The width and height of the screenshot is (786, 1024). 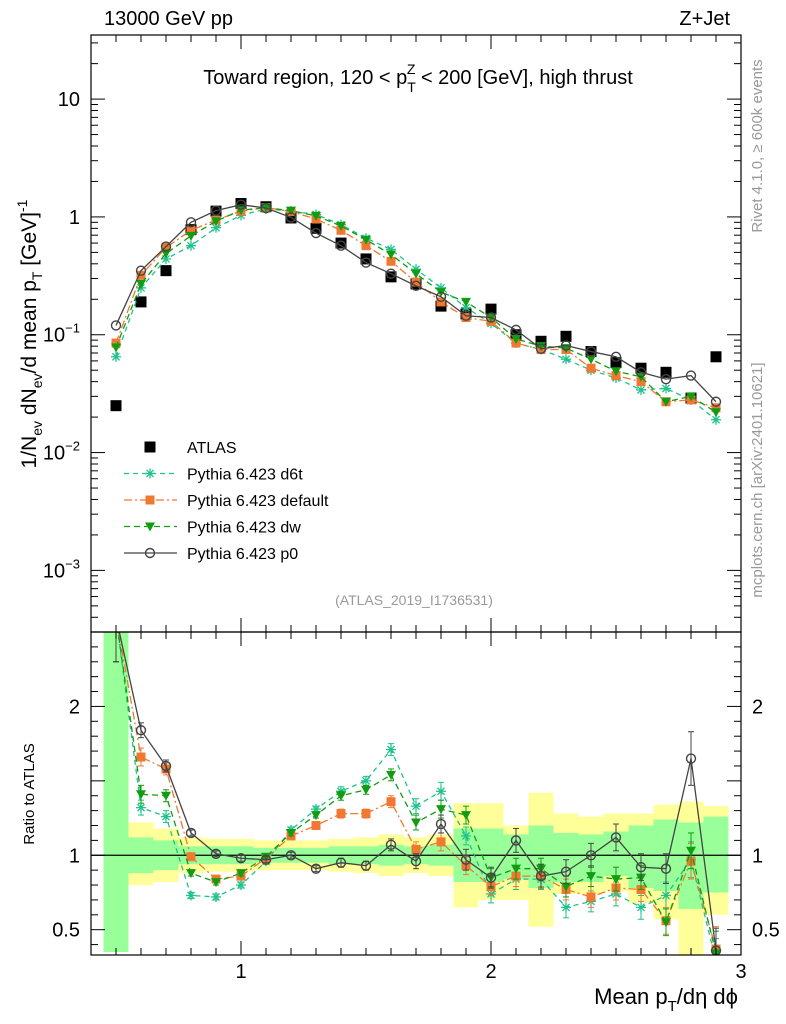 What do you see at coordinates (116, 792) in the screenshot?
I see `ratio-band-green` at bounding box center [116, 792].